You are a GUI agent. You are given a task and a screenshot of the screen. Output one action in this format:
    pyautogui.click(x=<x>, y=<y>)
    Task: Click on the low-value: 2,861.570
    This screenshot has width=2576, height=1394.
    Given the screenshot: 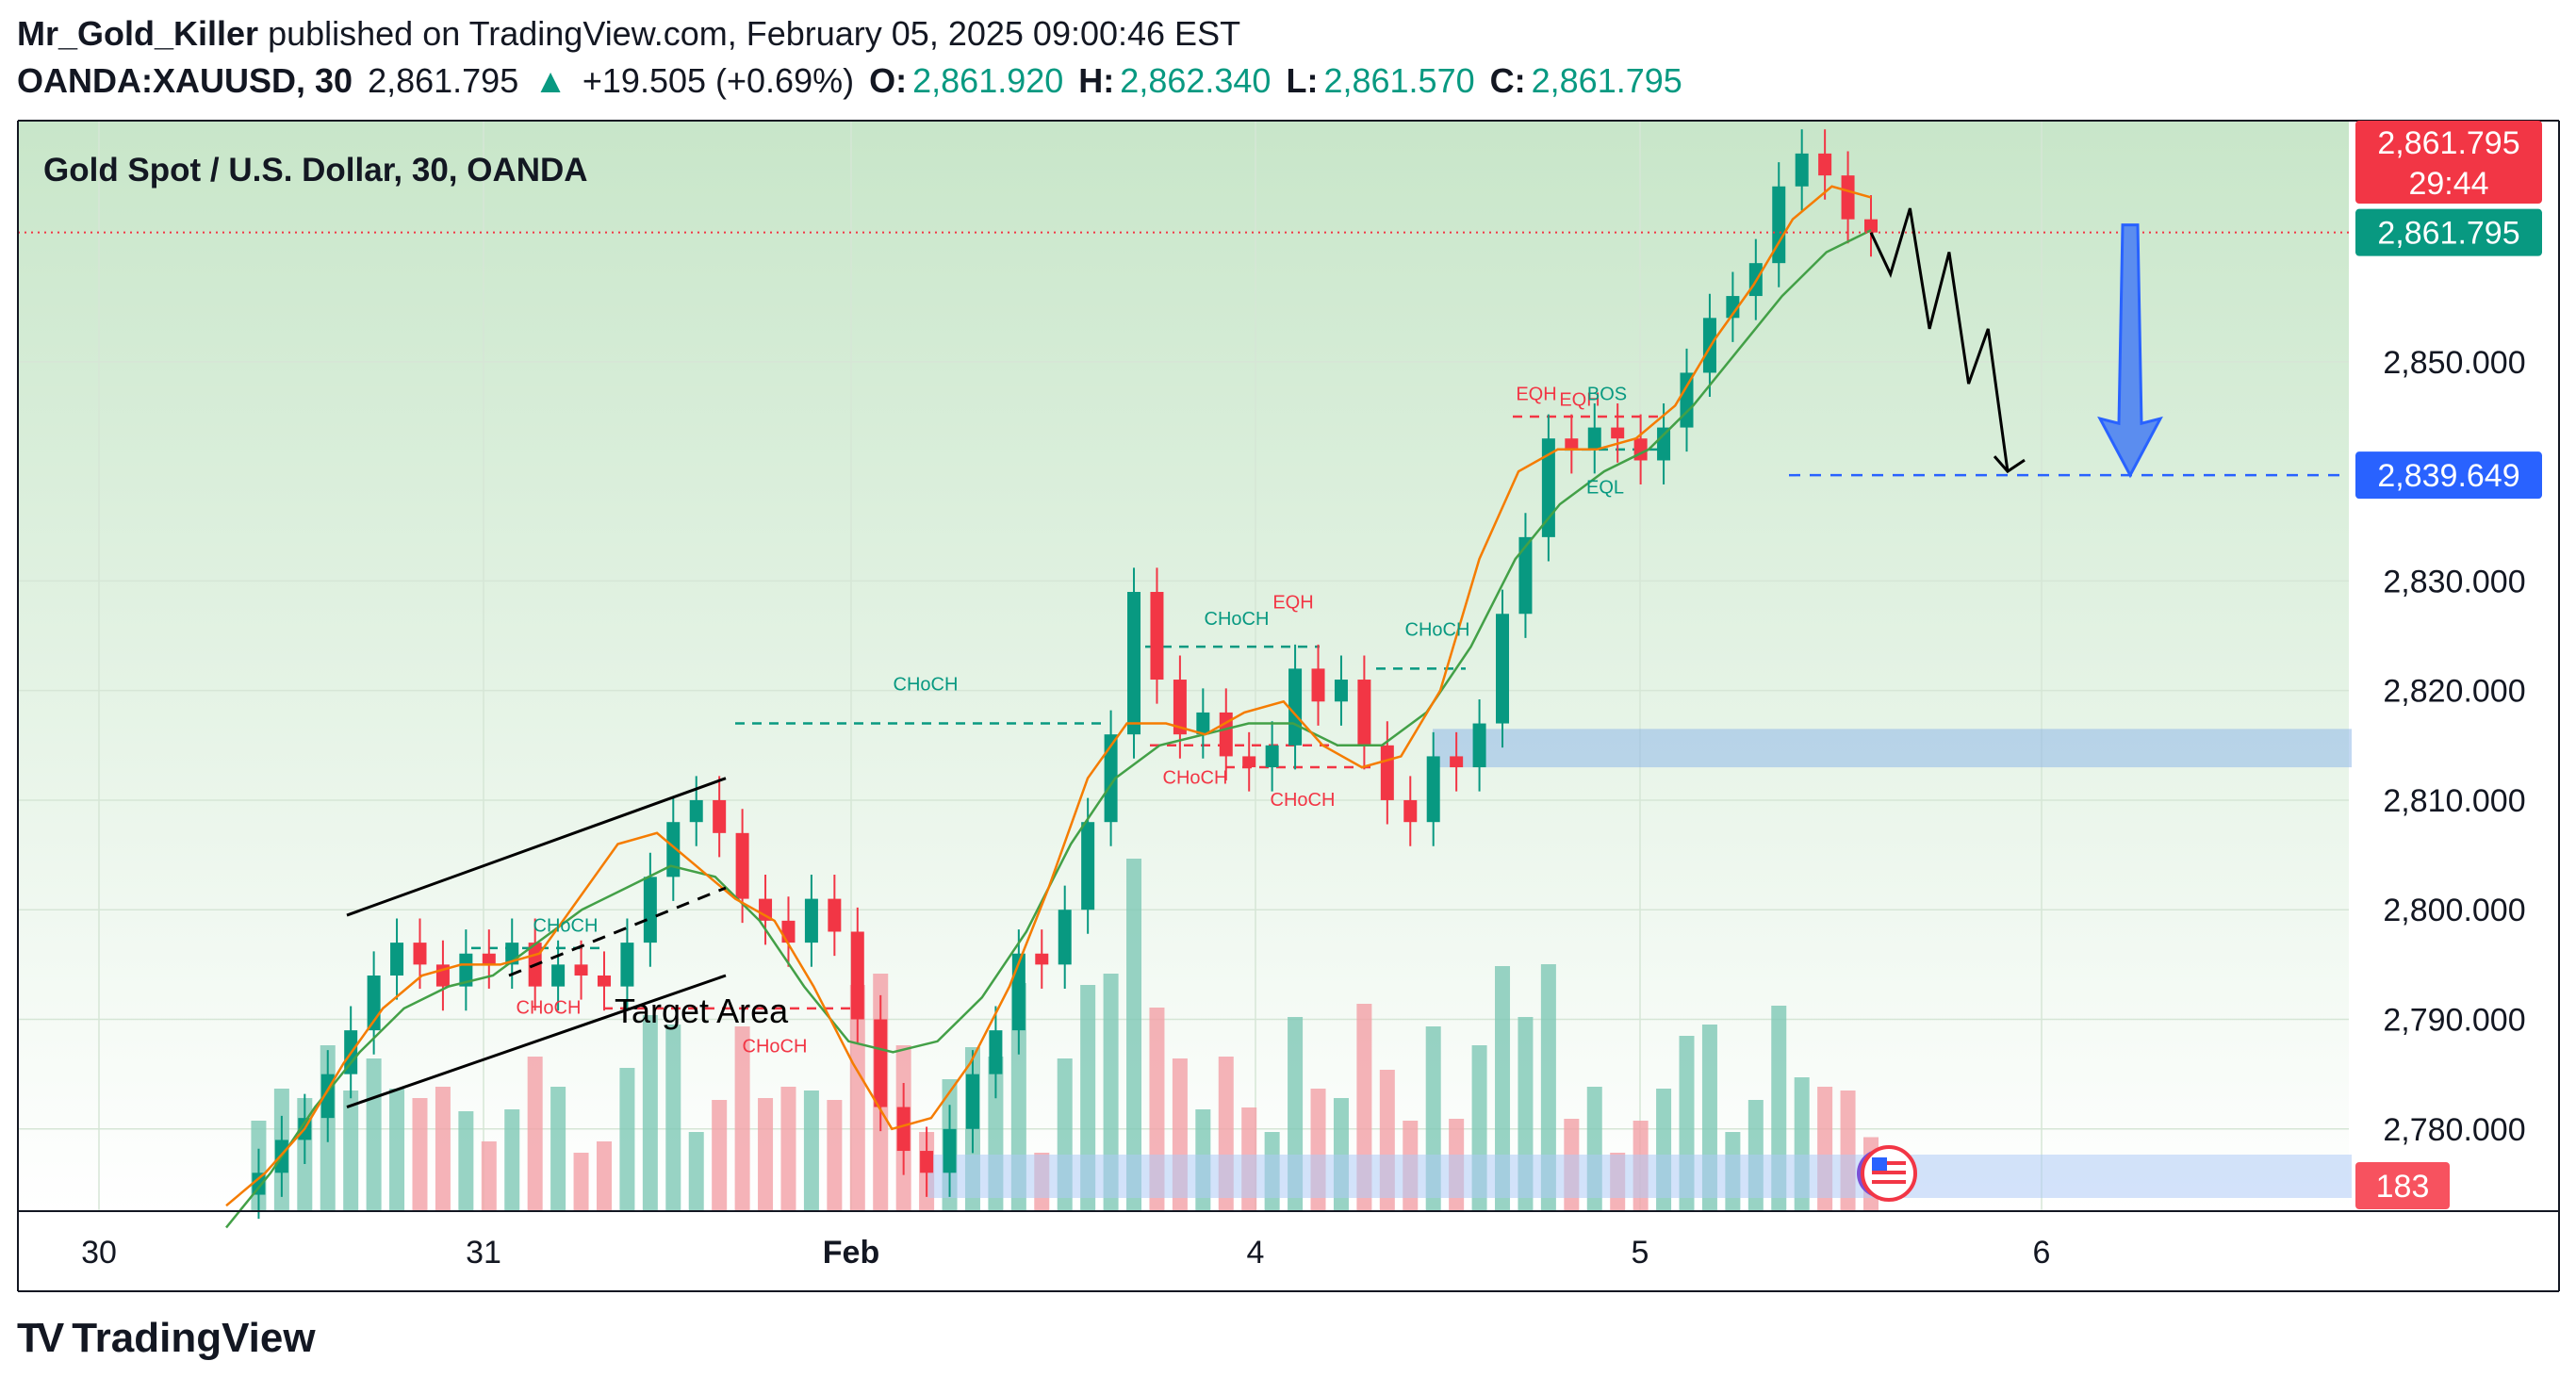 What is the action you would take?
    pyautogui.click(x=1399, y=80)
    